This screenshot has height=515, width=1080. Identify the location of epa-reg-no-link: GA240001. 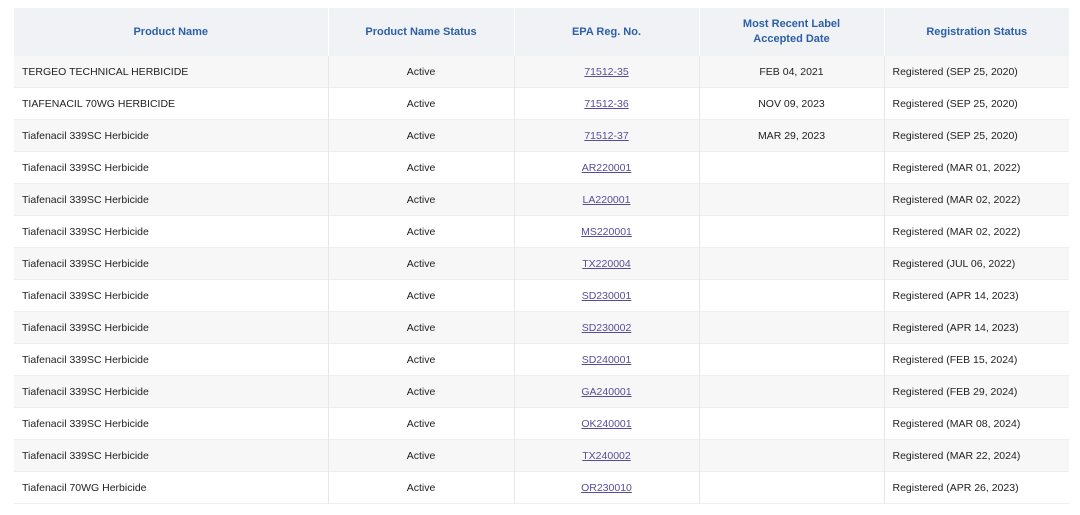
(606, 391).